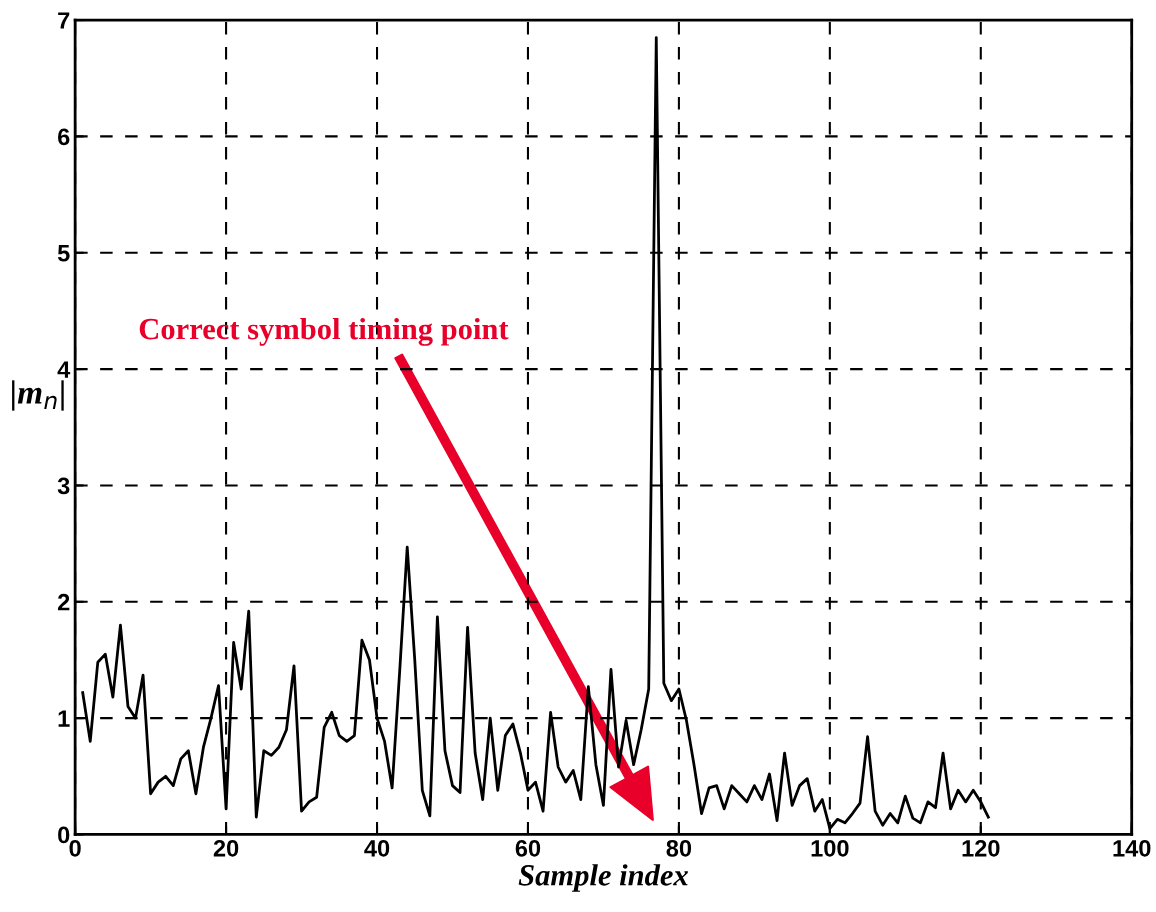 This screenshot has width=1156, height=912. I want to click on x-tick-label: 20, so click(226, 848).